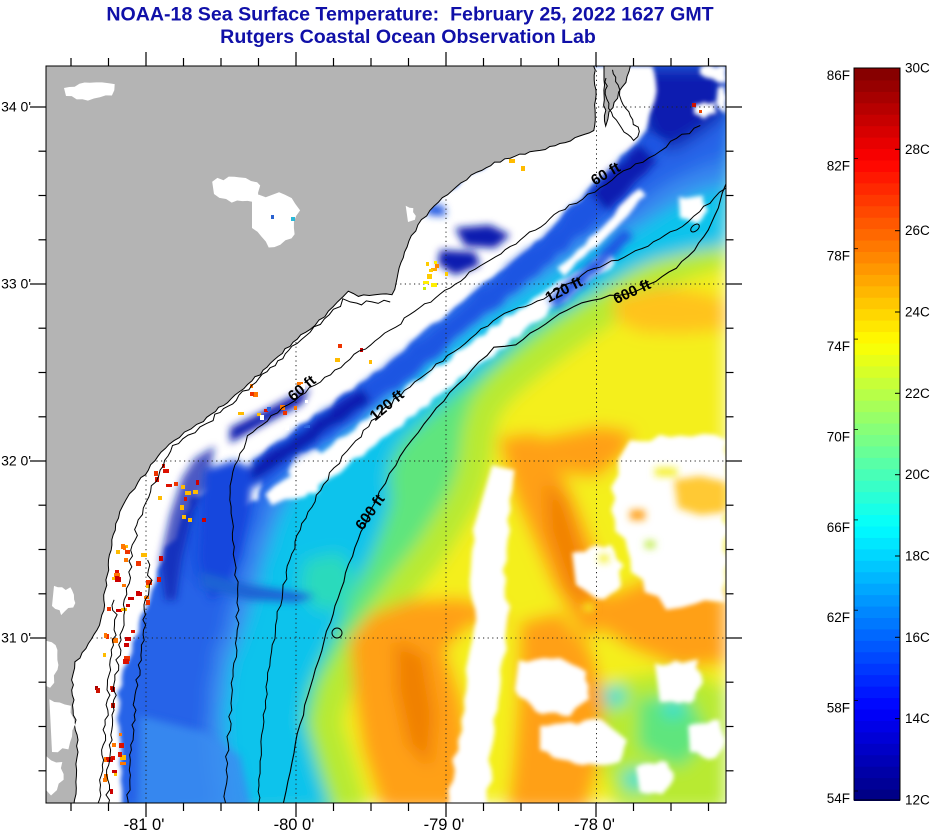 The height and width of the screenshot is (832, 936). Describe the element at coordinates (838, 798) in the screenshot. I see `svg-text: 54F` at that location.